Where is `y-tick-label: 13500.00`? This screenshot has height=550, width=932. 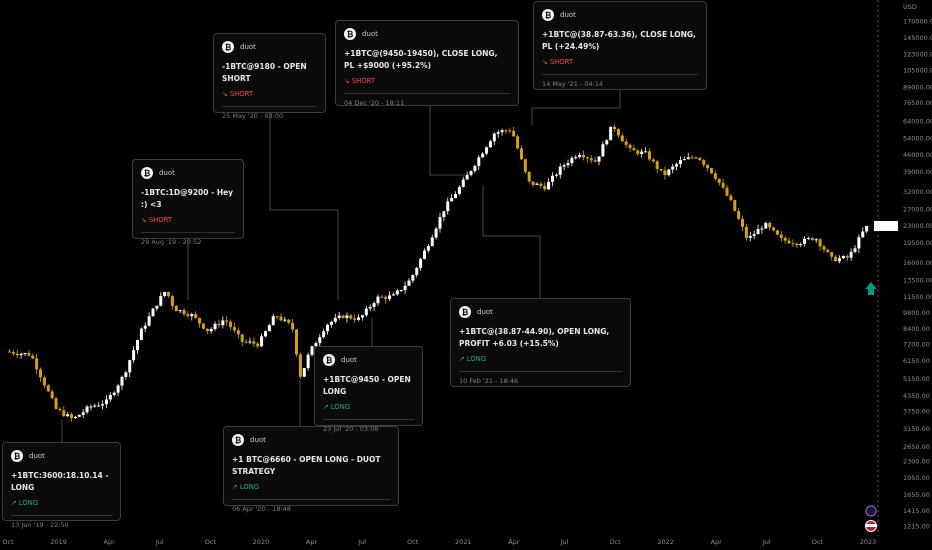 y-tick-label: 13500.00 is located at coordinates (917, 280).